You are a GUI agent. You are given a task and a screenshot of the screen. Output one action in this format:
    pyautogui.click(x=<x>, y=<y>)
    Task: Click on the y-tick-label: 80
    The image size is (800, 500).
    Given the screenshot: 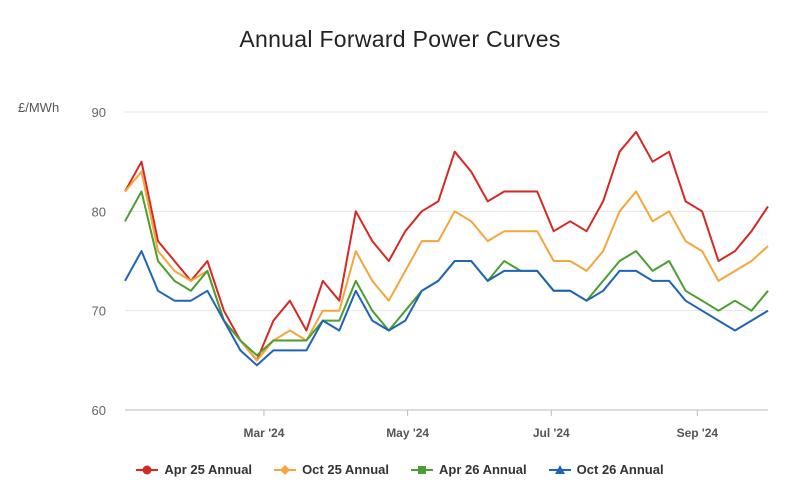 What is the action you would take?
    pyautogui.click(x=99, y=211)
    